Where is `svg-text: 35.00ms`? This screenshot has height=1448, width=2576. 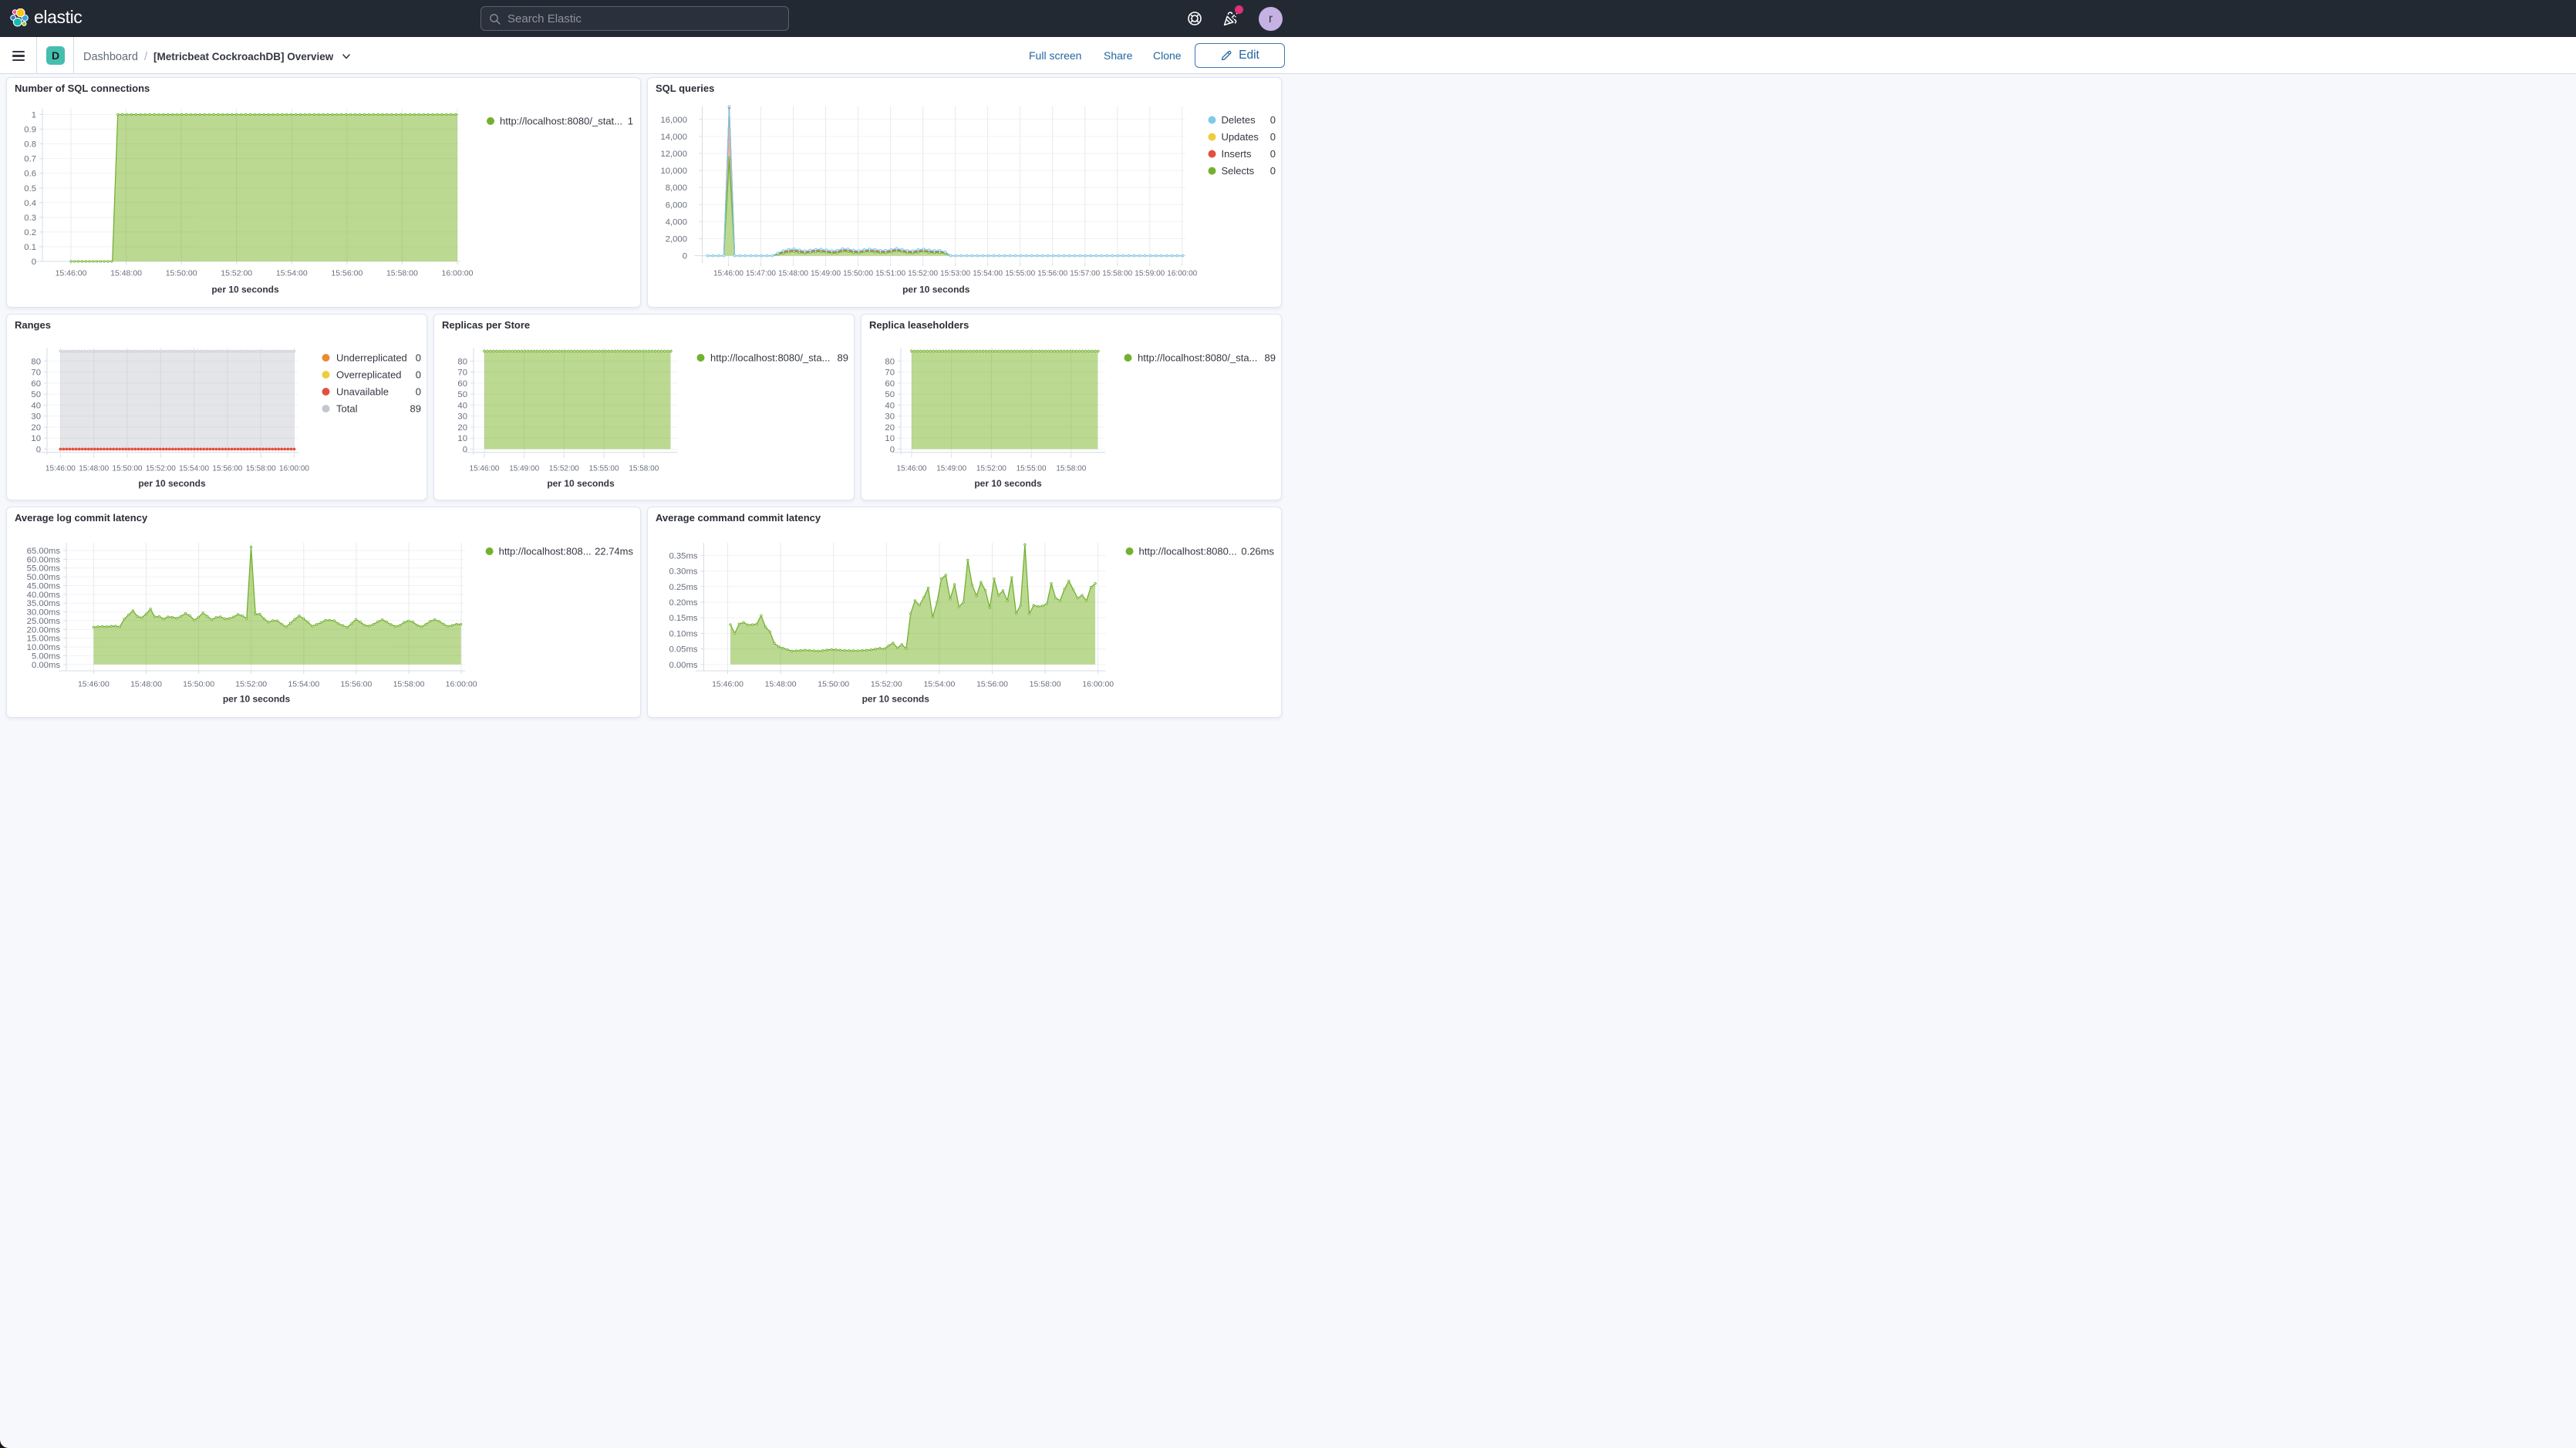
svg-text: 35.00ms is located at coordinates (44, 603).